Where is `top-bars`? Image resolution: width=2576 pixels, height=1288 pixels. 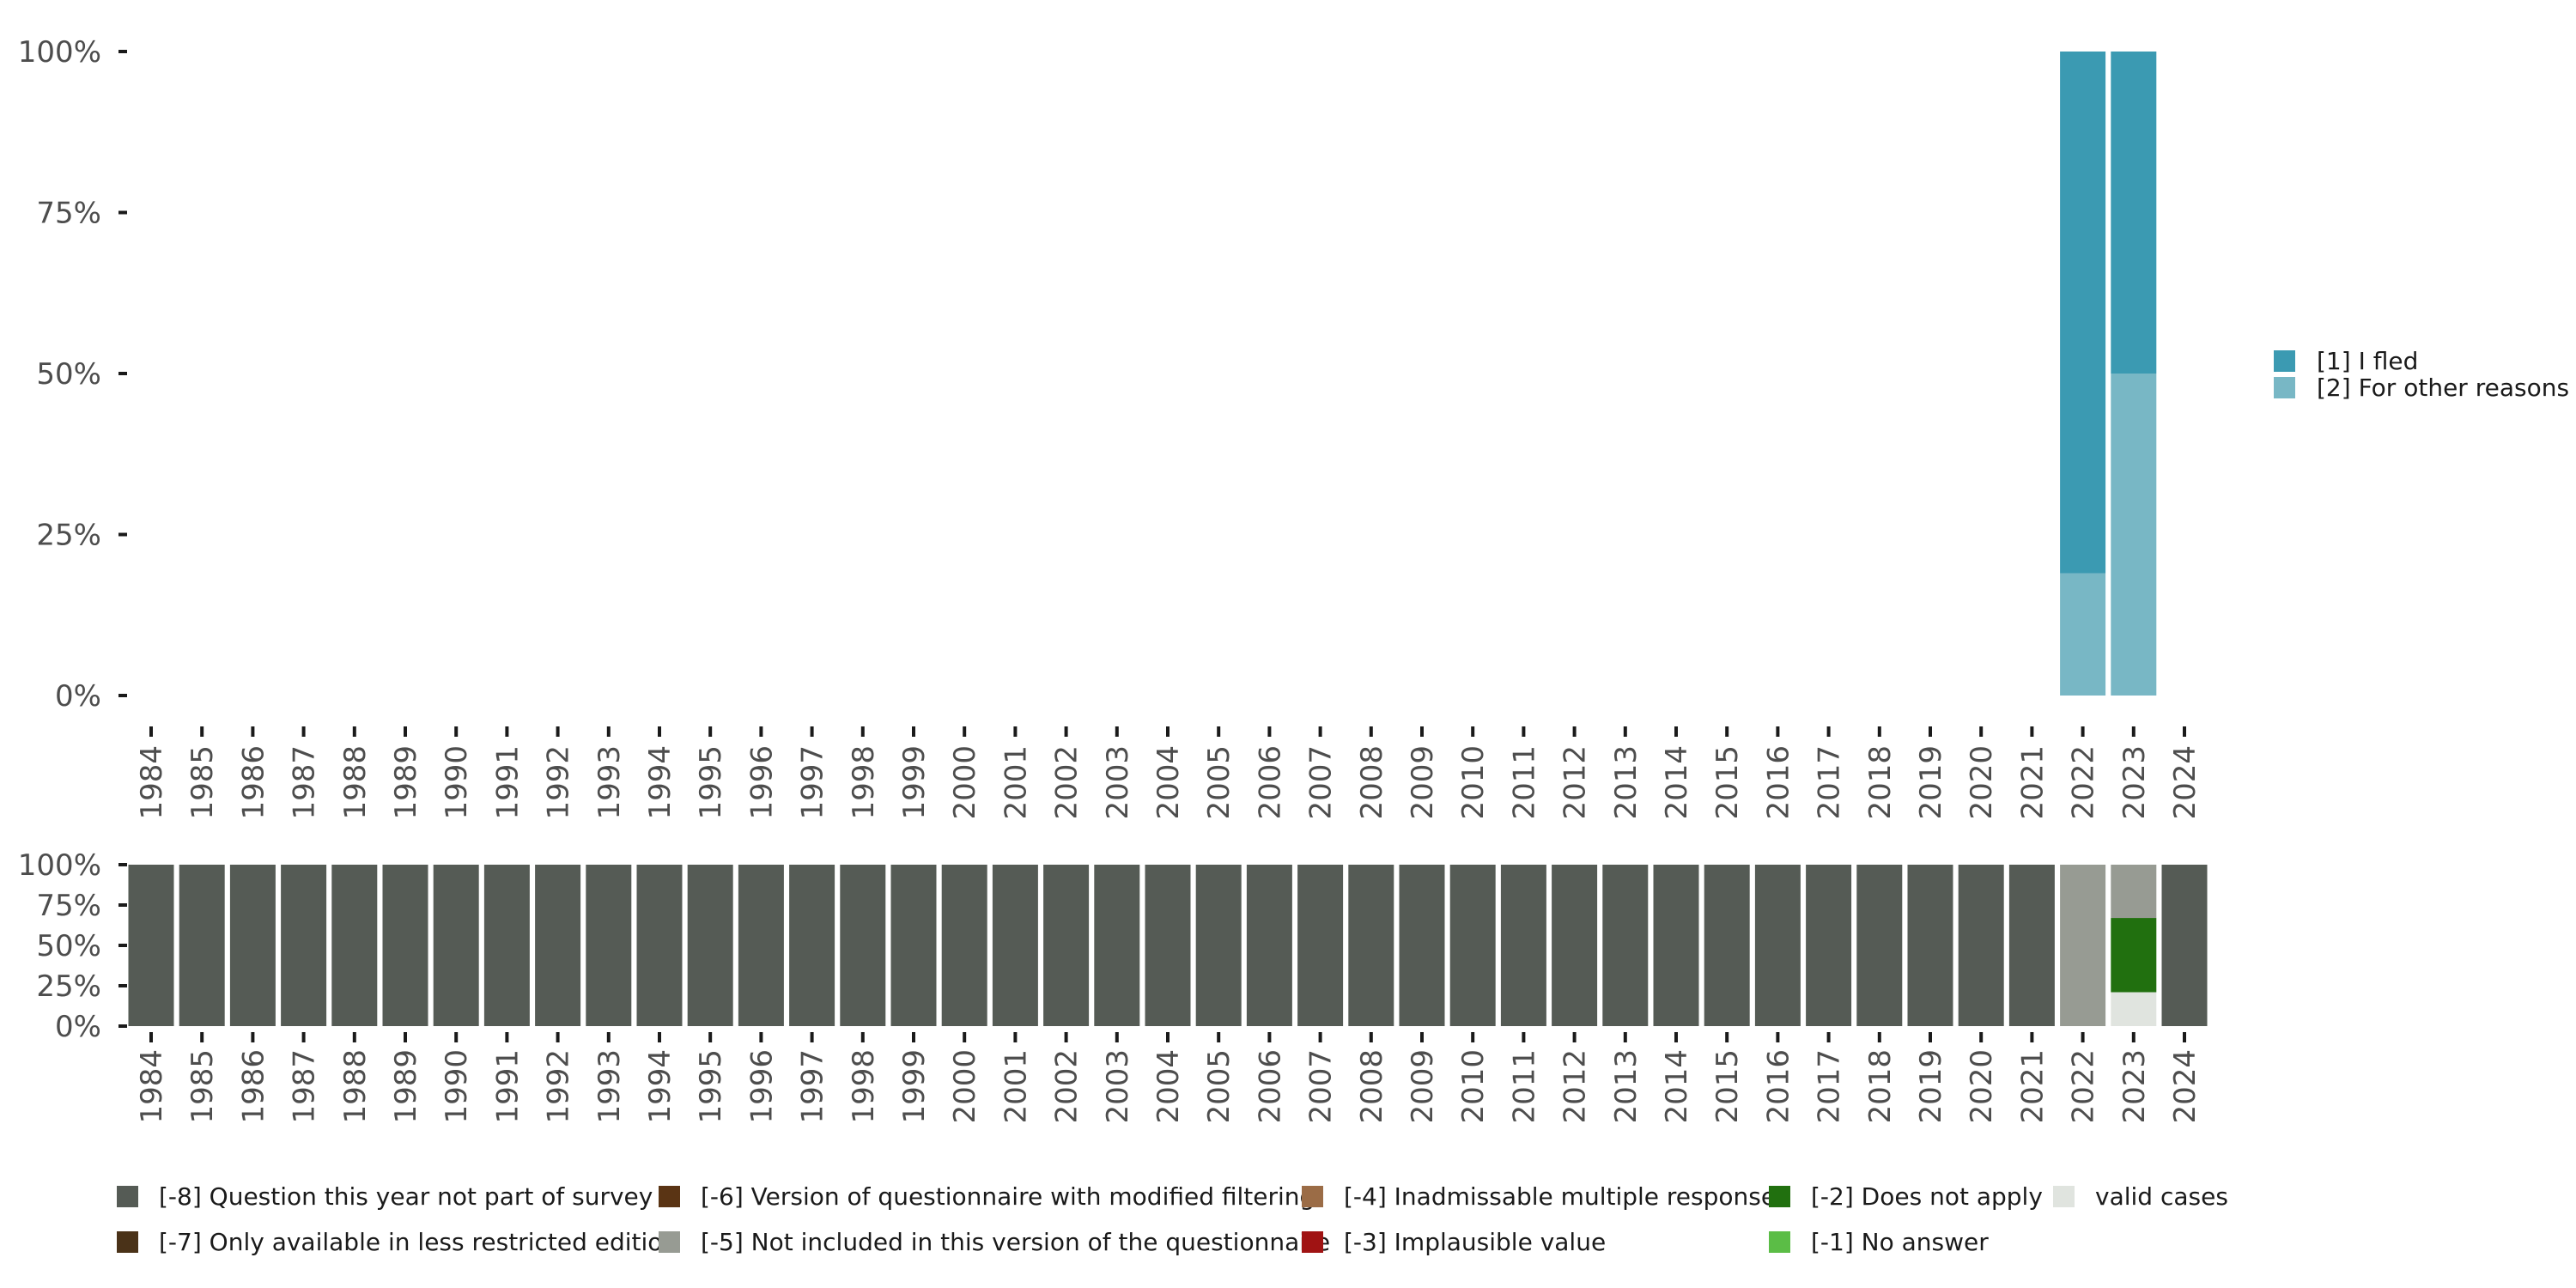 top-bars is located at coordinates (2108, 374).